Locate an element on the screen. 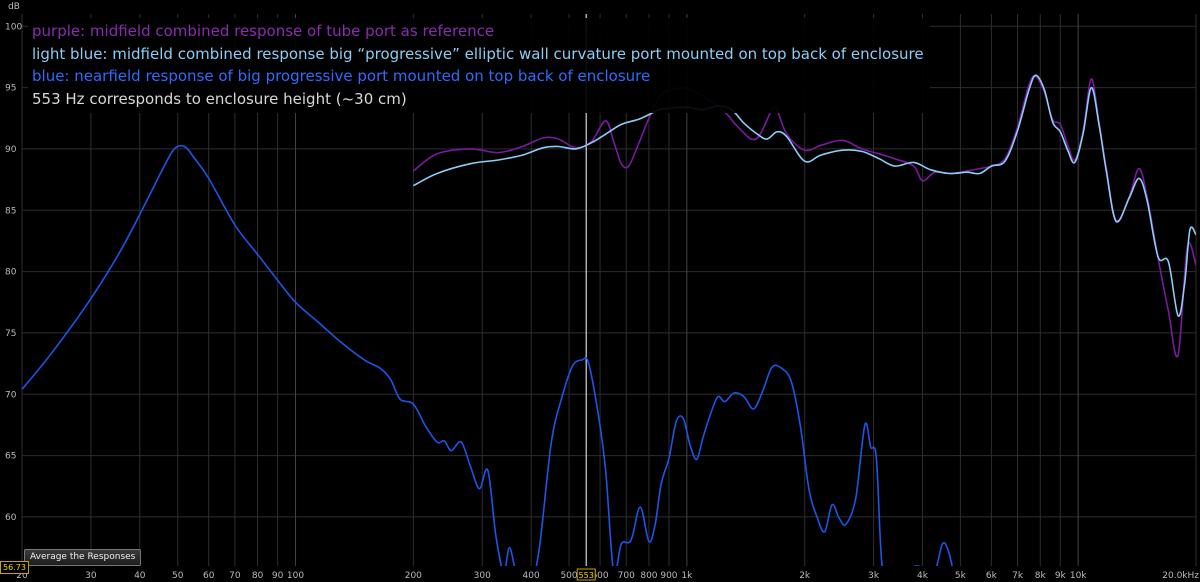 This screenshot has width=1200, height=582. x-tick-label: 500 is located at coordinates (568, 576).